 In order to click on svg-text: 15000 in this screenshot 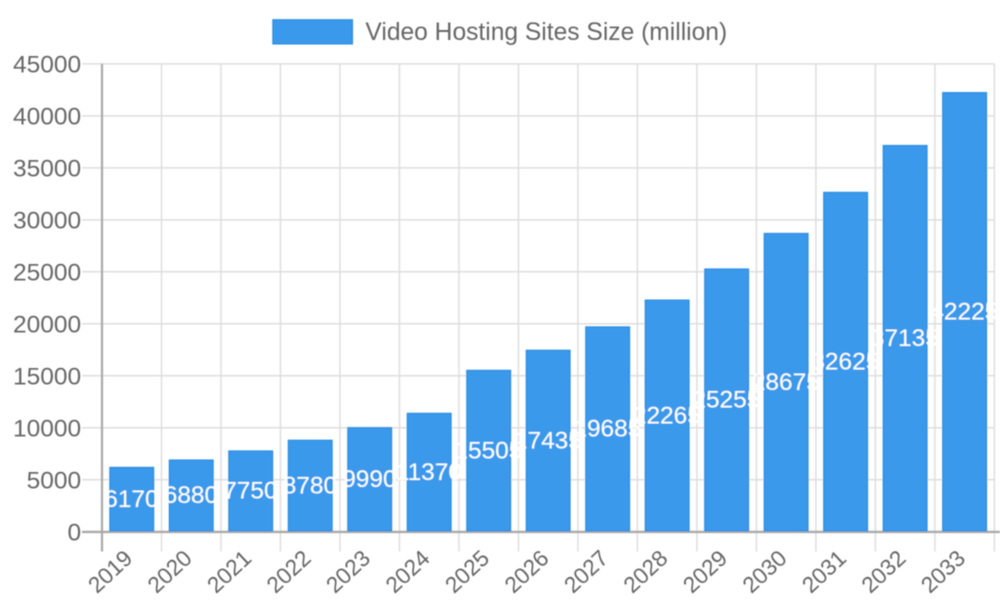, I will do `click(47, 376)`.